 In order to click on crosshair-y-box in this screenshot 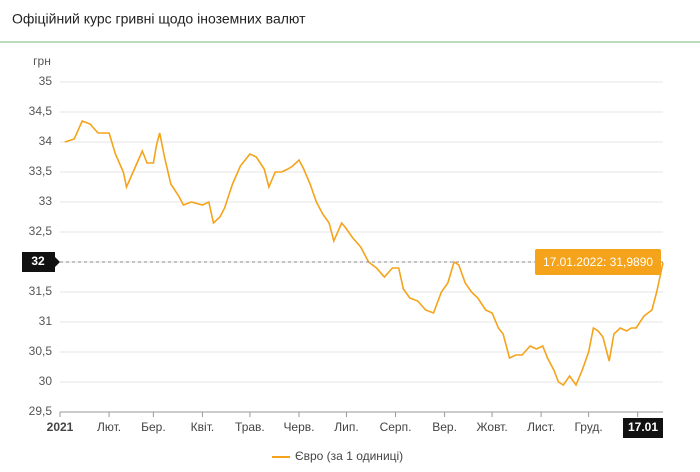, I will do `click(38, 262)`.